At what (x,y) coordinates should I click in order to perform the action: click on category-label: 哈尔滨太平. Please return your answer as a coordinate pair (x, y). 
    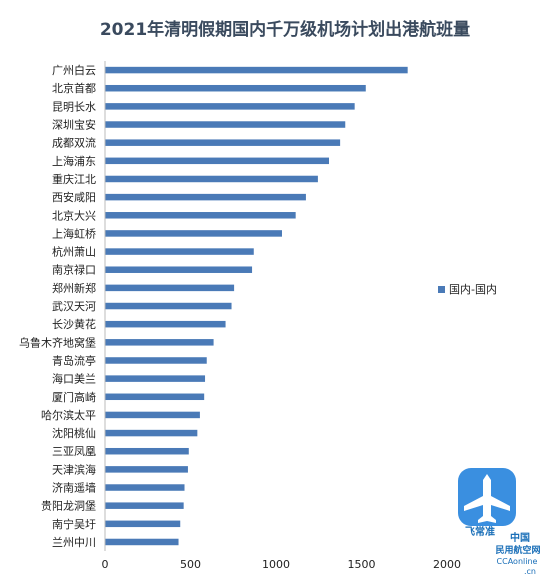
    Looking at the image, I should click on (68, 415).